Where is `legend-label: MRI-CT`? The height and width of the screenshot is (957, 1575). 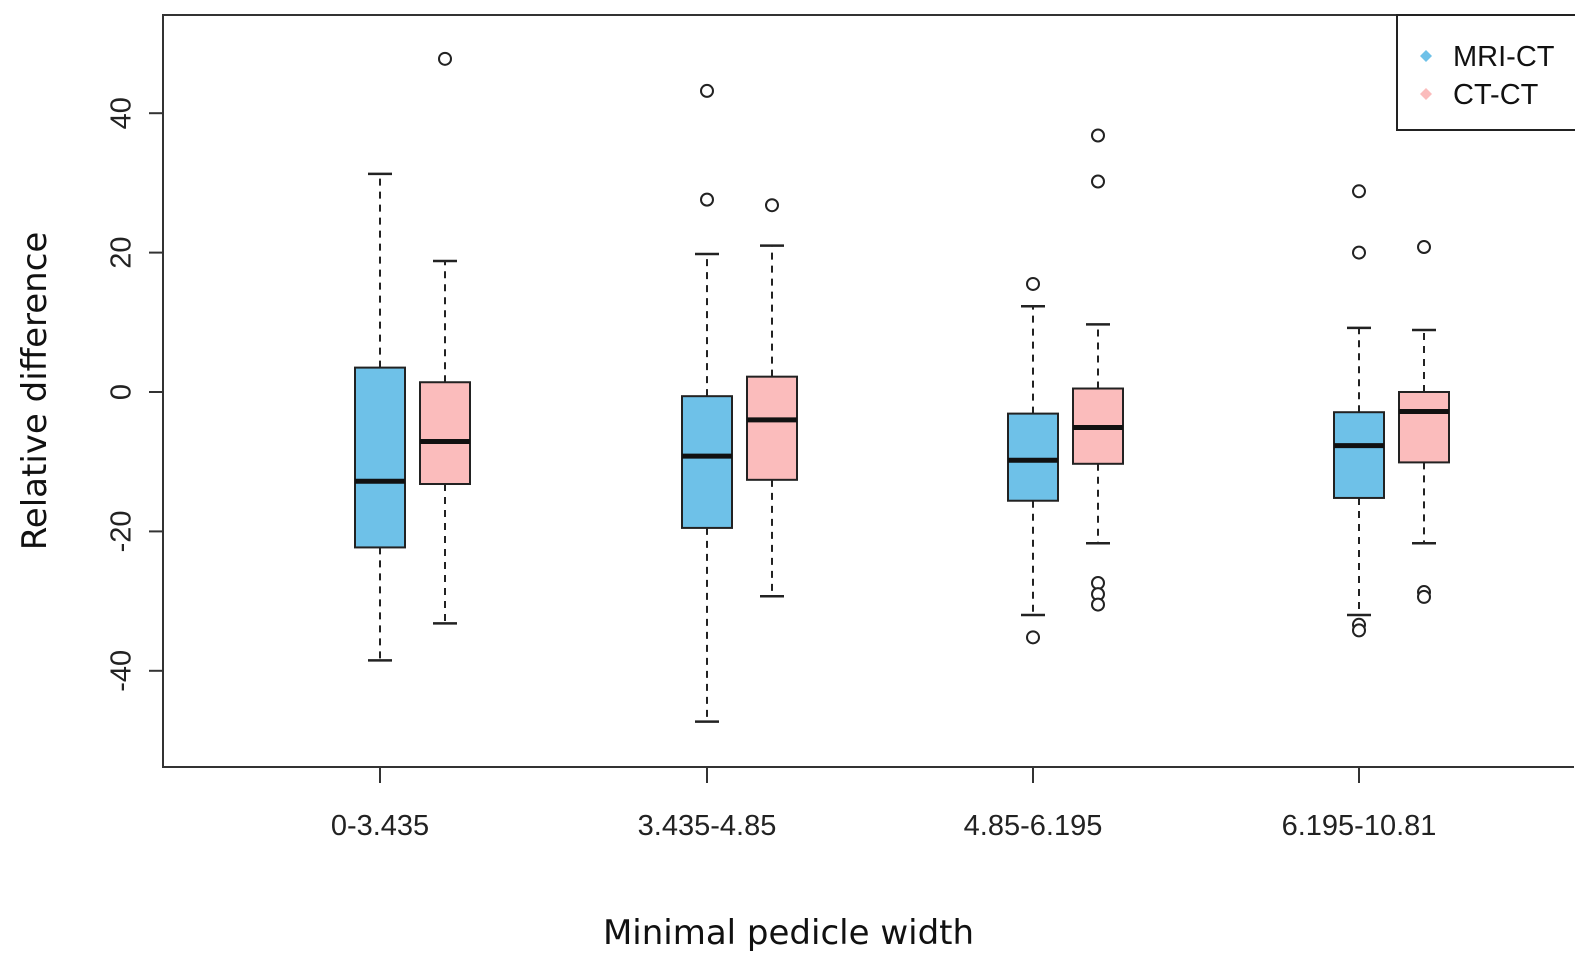
legend-label: MRI-CT is located at coordinates (1504, 57).